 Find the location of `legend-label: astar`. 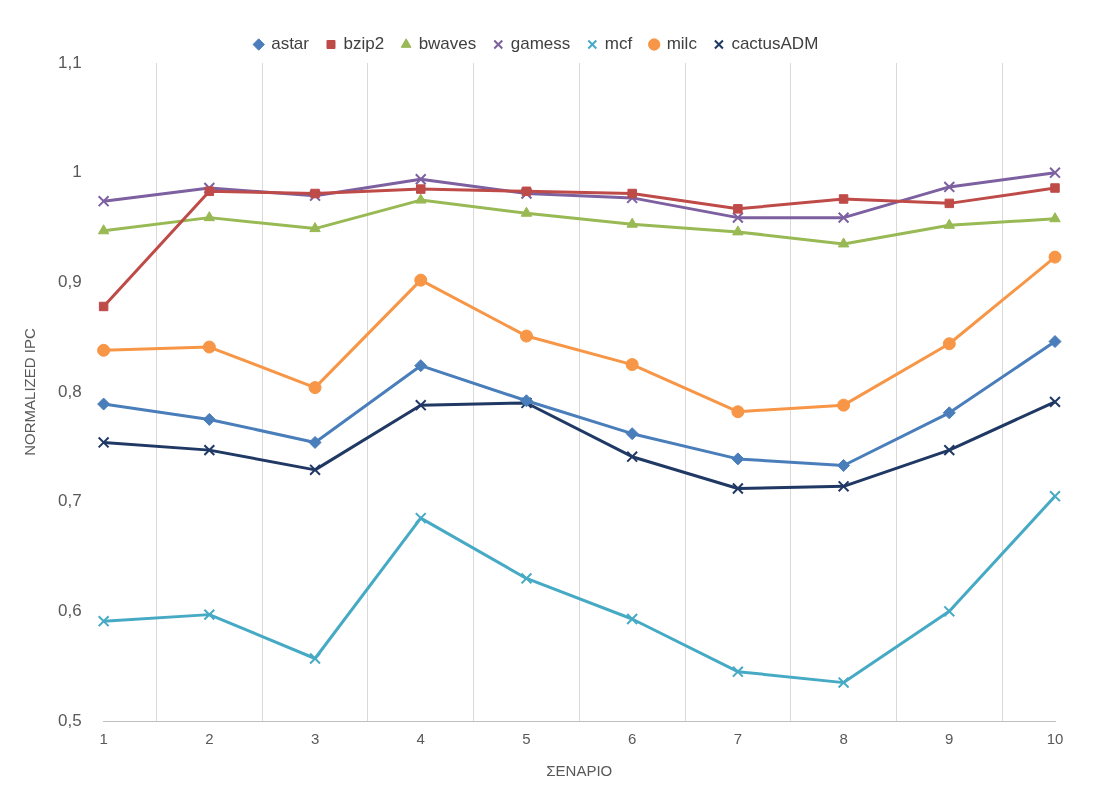

legend-label: astar is located at coordinates (290, 44).